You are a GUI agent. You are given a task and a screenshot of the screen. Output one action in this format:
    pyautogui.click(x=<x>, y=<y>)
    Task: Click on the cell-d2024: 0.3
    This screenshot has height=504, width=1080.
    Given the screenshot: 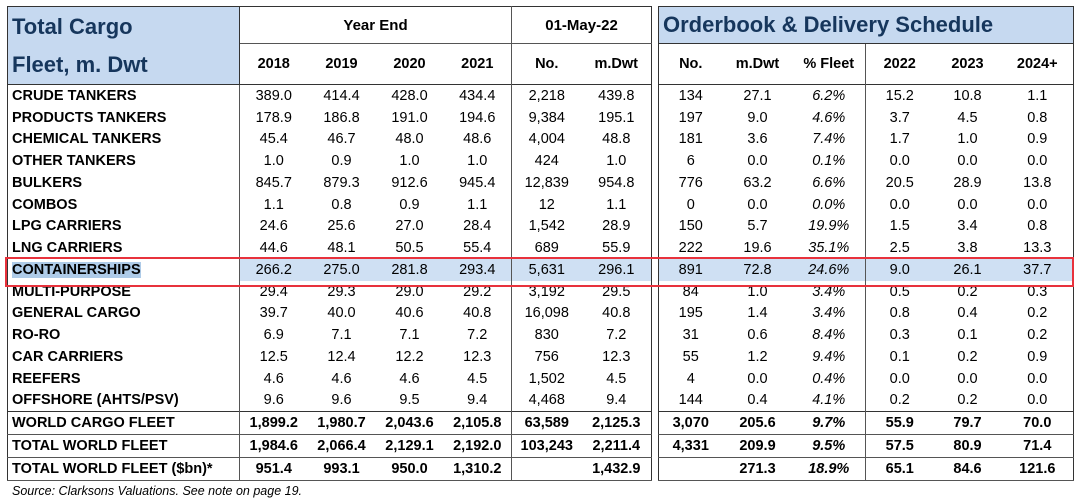 What is the action you would take?
    pyautogui.click(x=1038, y=291)
    